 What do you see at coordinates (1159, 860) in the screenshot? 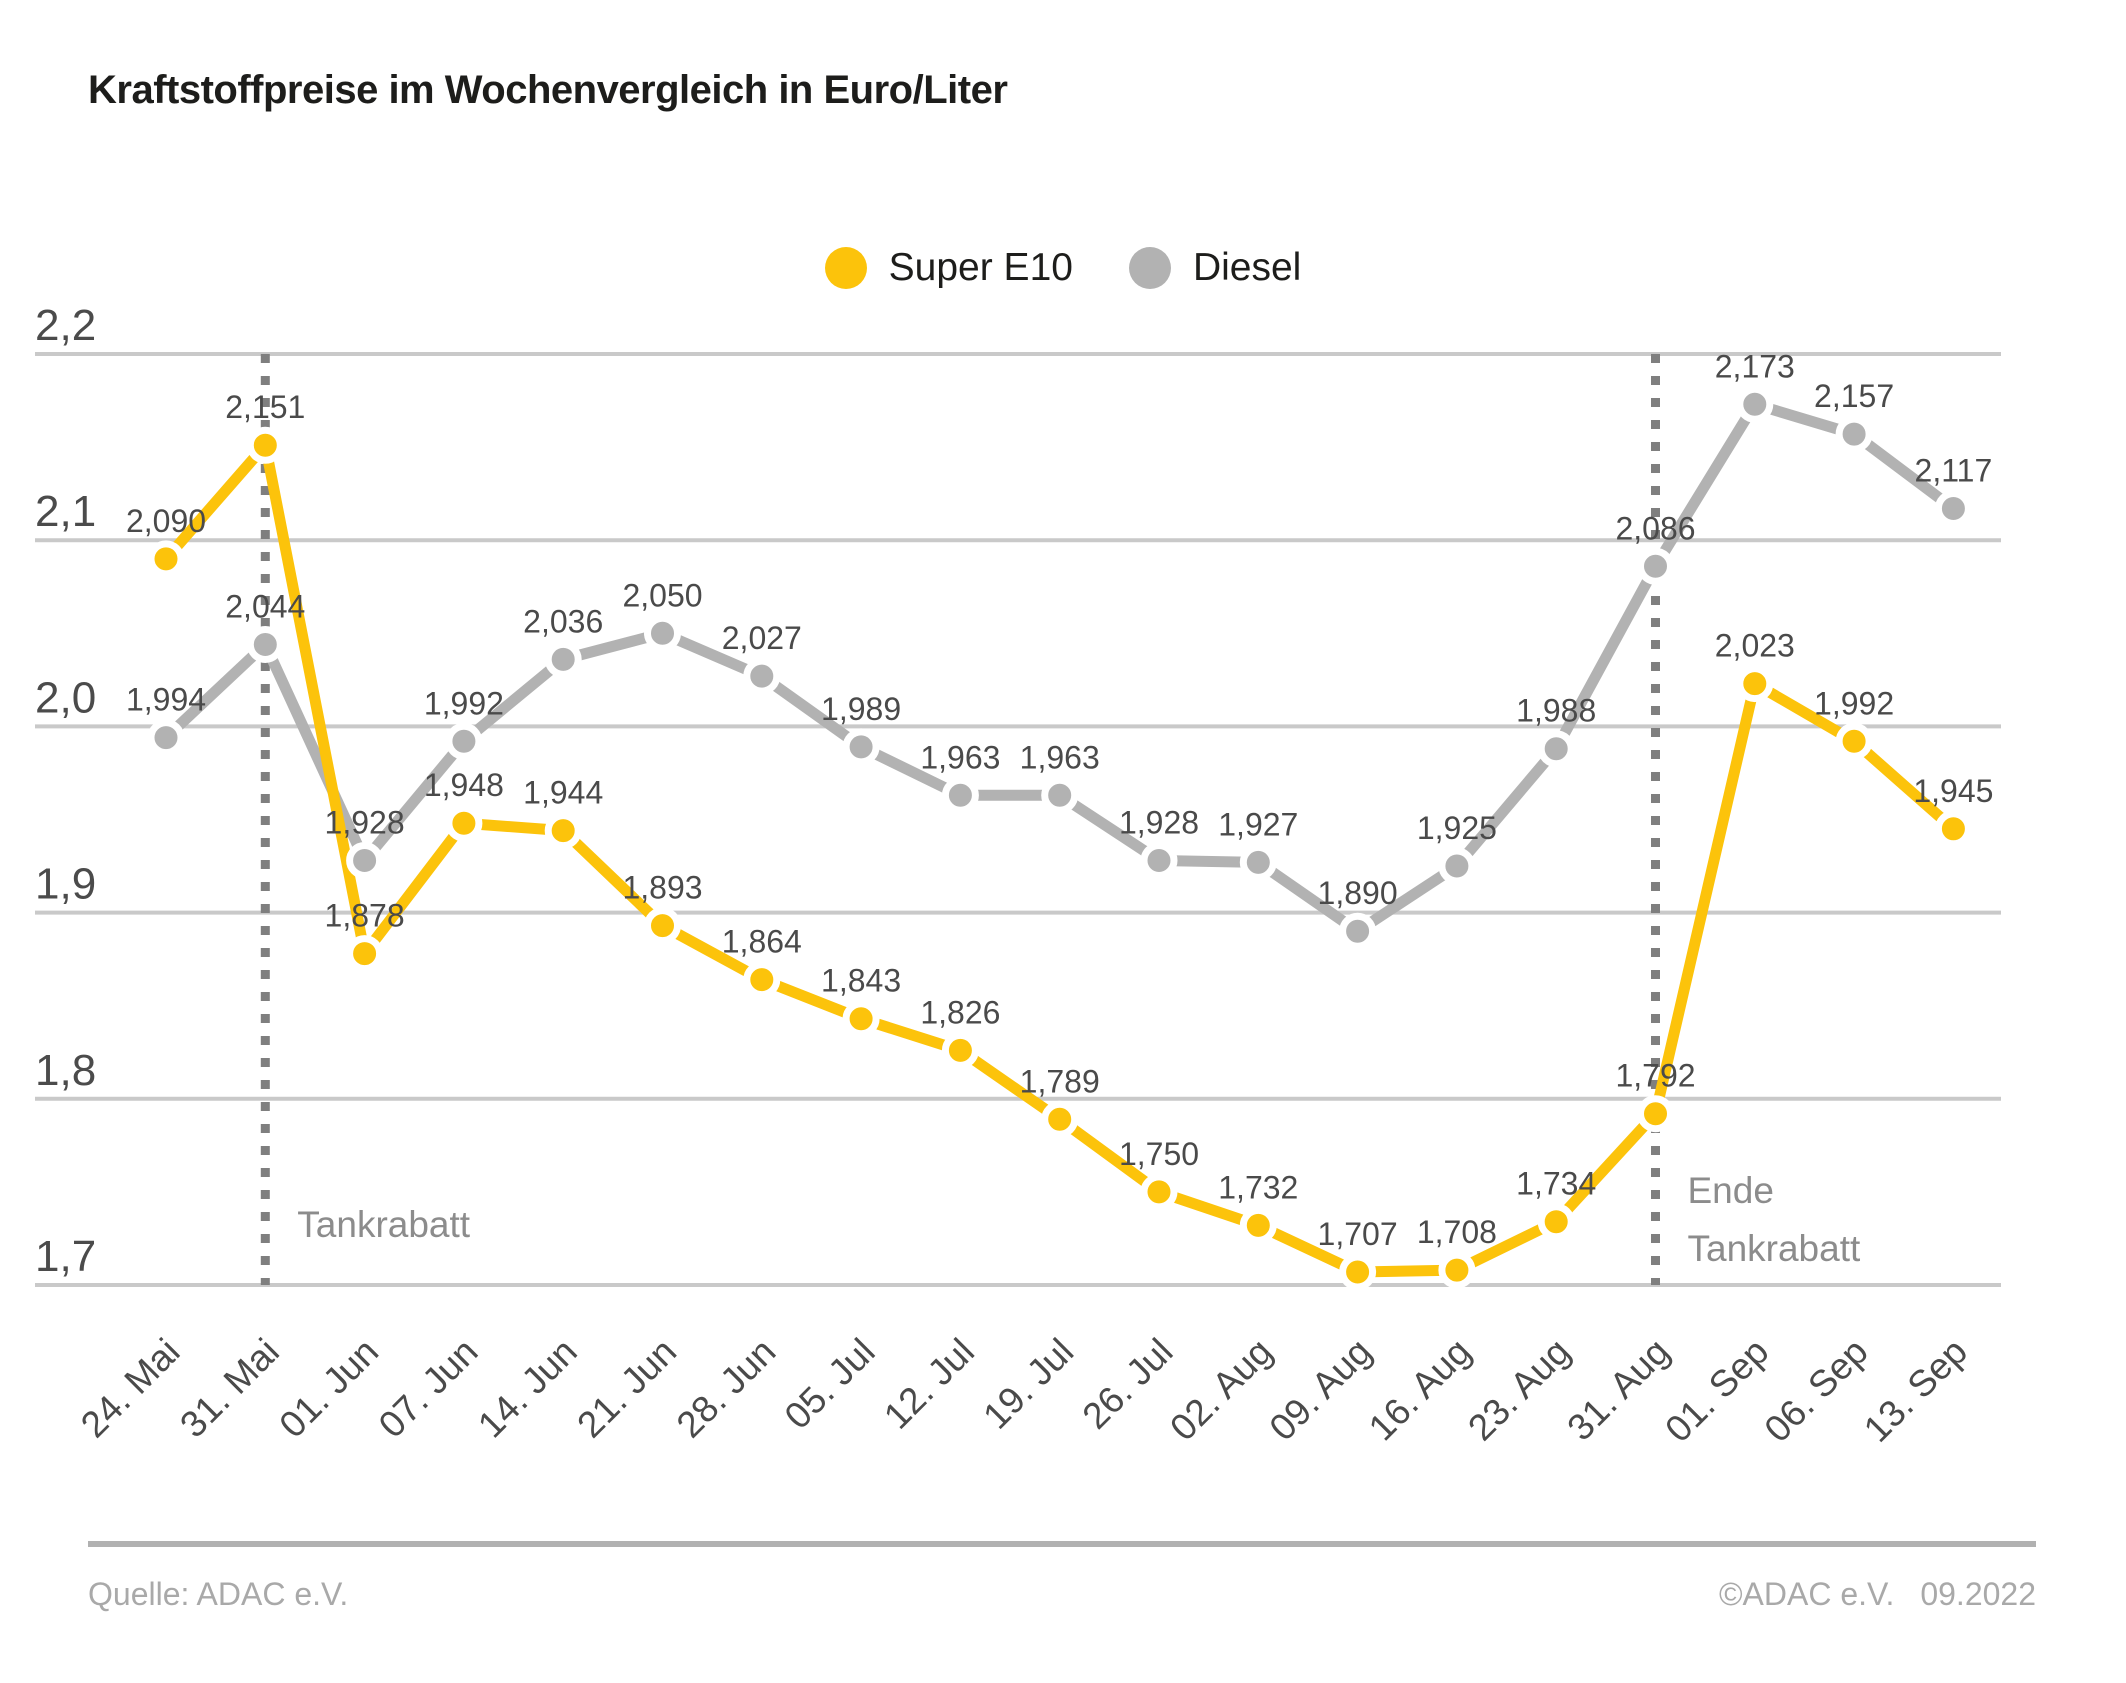
I see `data-point-diesel-26-jul` at bounding box center [1159, 860].